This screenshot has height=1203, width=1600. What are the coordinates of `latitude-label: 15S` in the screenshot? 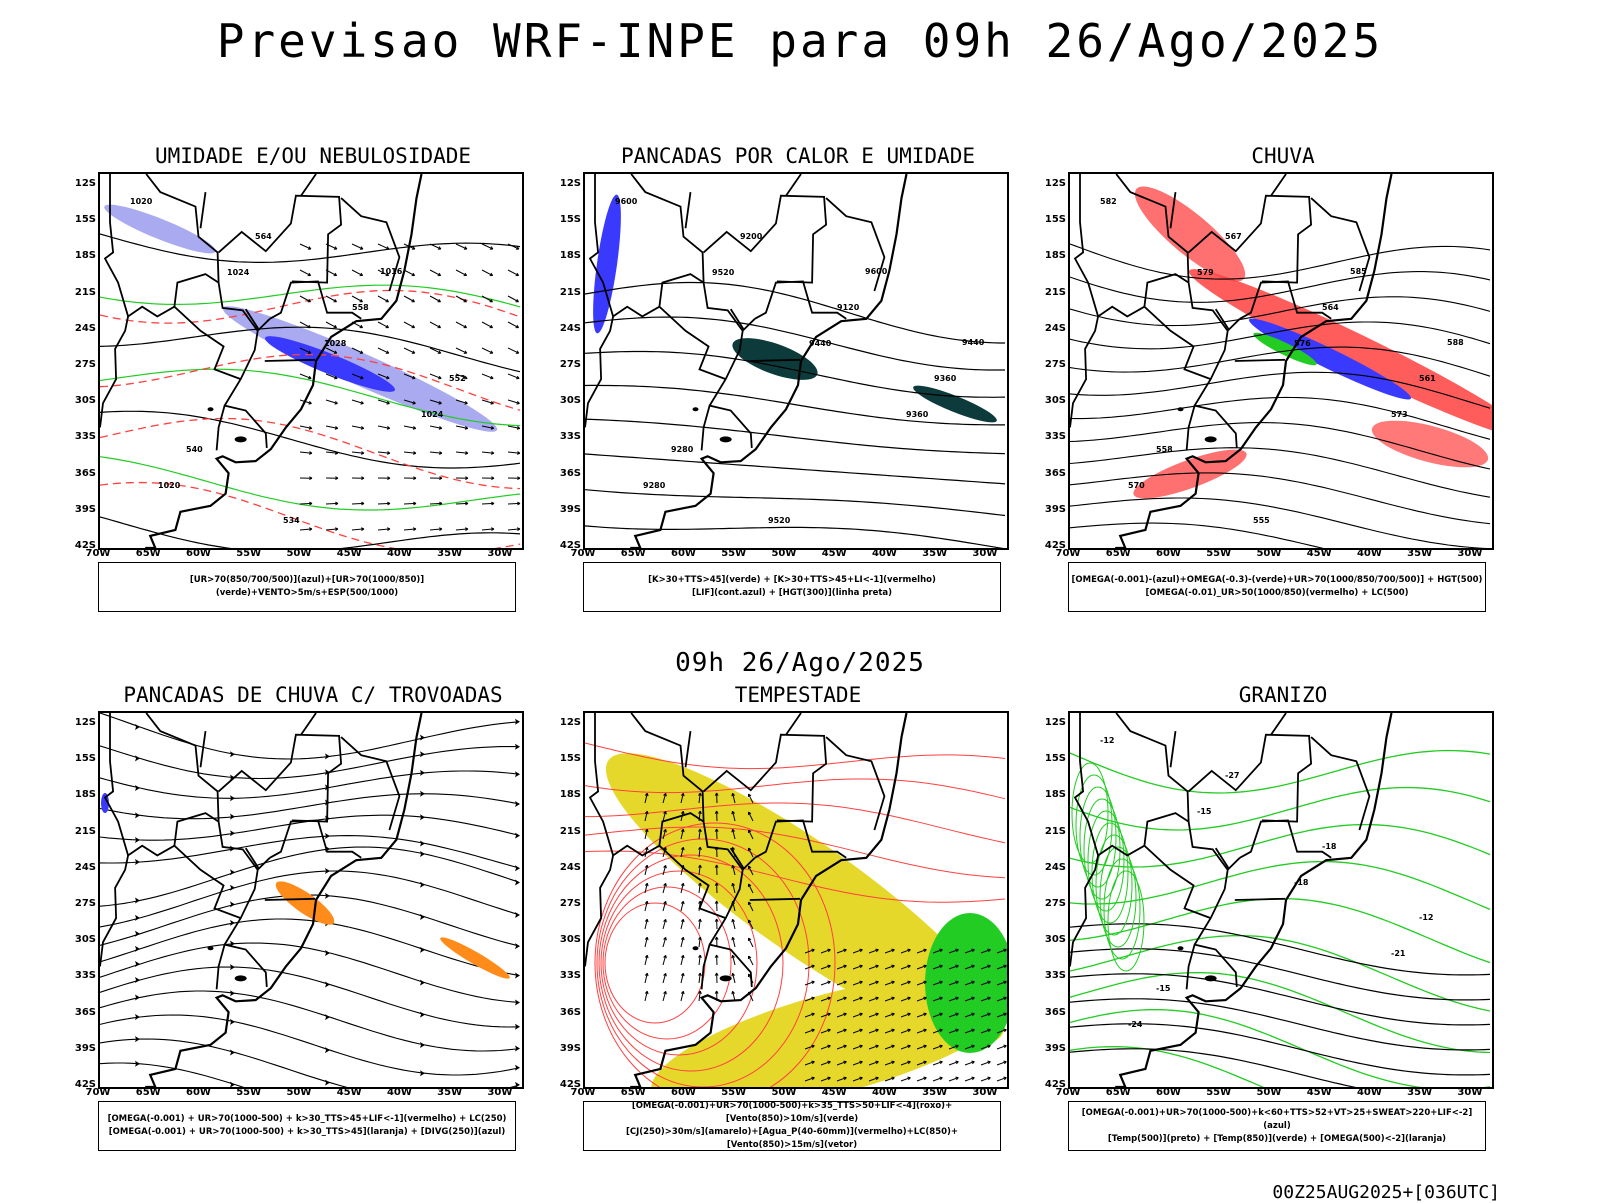 It's located at (82, 219).